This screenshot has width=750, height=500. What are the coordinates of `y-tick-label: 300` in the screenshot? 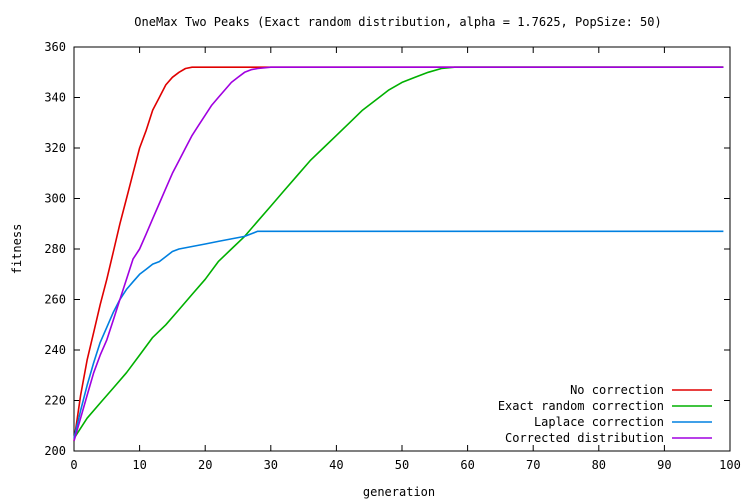 It's located at (55, 199).